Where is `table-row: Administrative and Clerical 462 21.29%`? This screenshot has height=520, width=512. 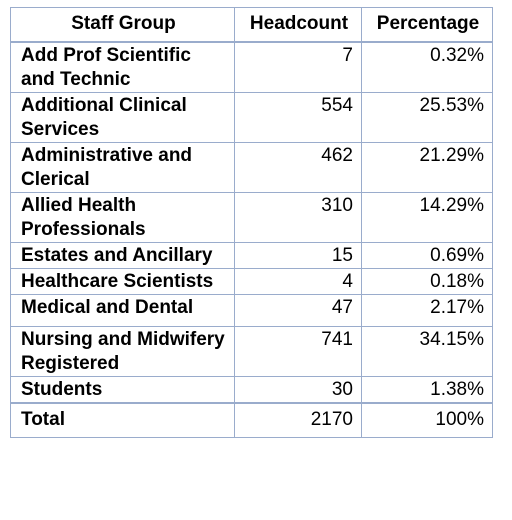 table-row: Administrative and Clerical 462 21.29% is located at coordinates (251, 167).